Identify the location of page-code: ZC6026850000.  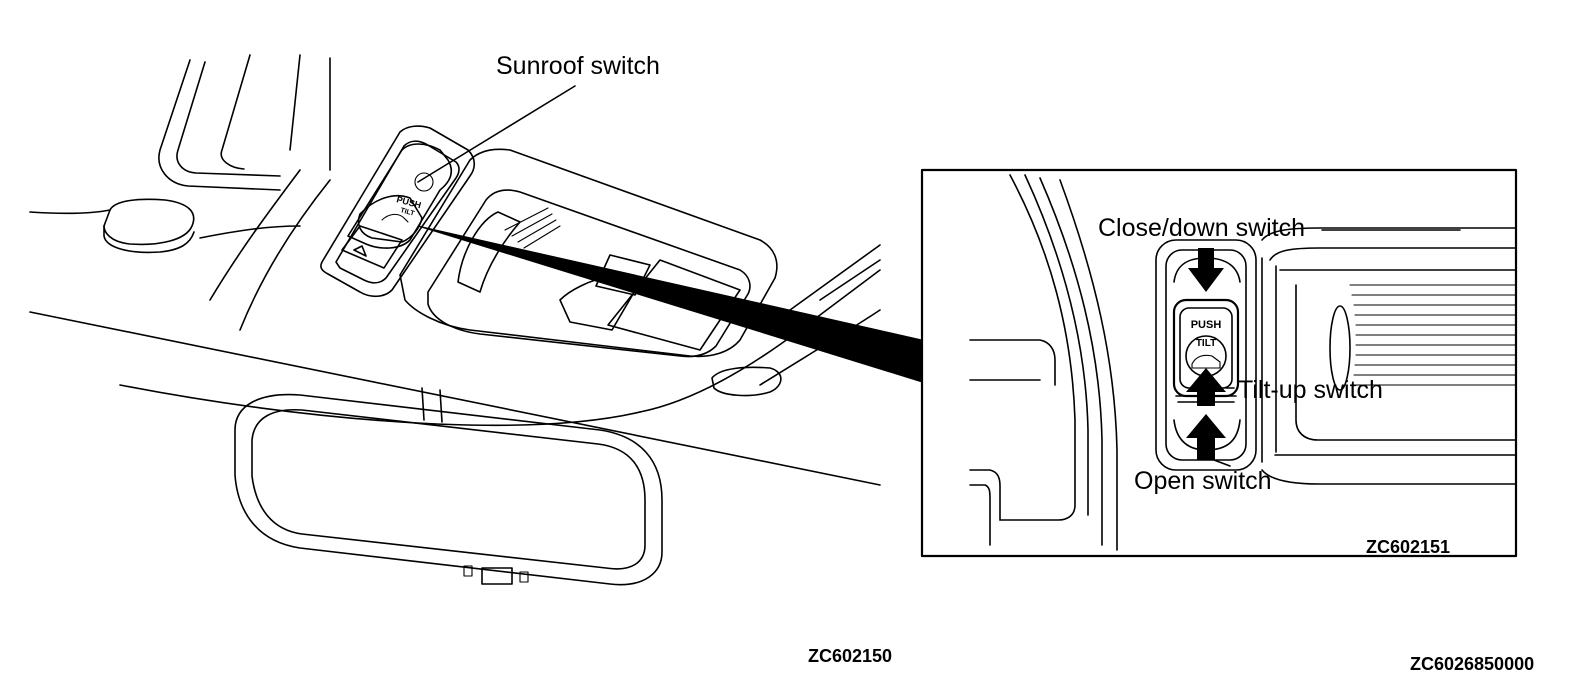
(1472, 664).